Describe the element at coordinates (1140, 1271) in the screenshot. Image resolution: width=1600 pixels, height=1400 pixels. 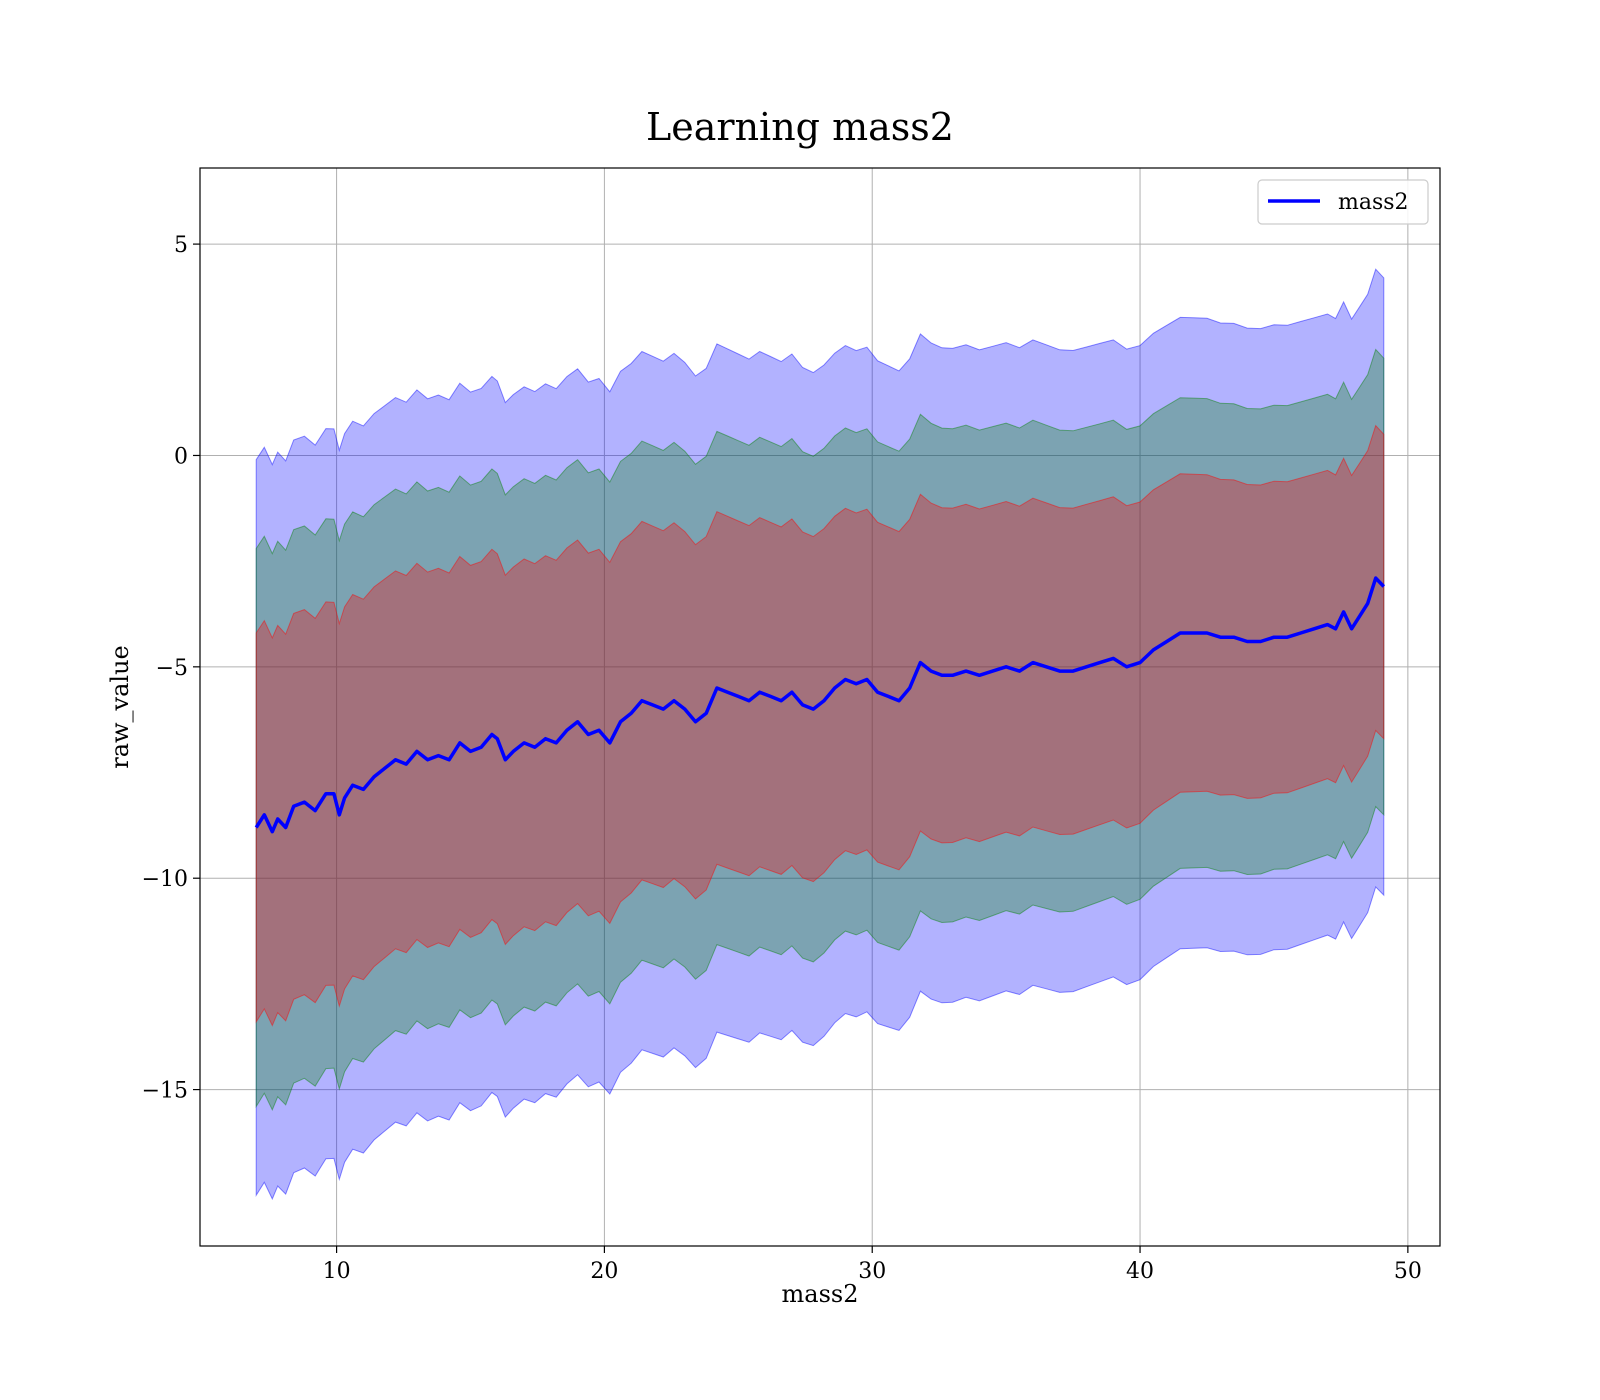
I see `x-tick-label: 40` at that location.